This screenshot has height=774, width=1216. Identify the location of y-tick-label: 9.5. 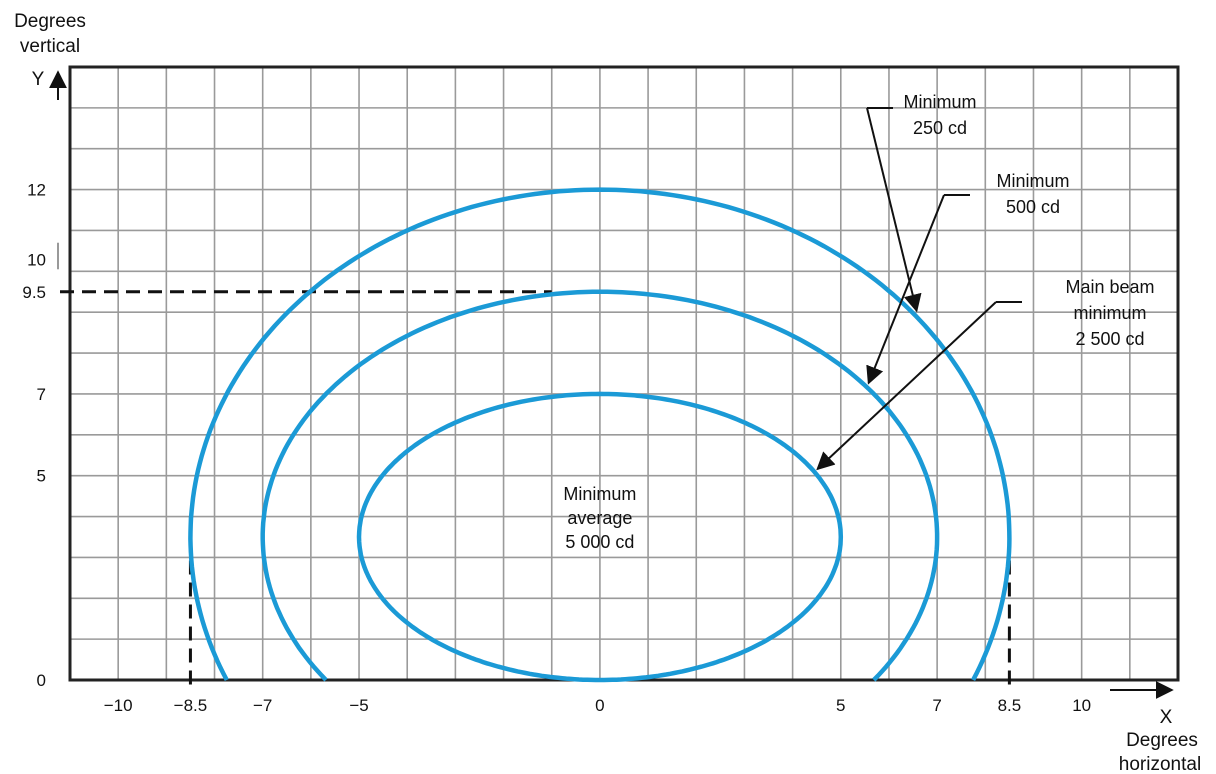
(34, 292).